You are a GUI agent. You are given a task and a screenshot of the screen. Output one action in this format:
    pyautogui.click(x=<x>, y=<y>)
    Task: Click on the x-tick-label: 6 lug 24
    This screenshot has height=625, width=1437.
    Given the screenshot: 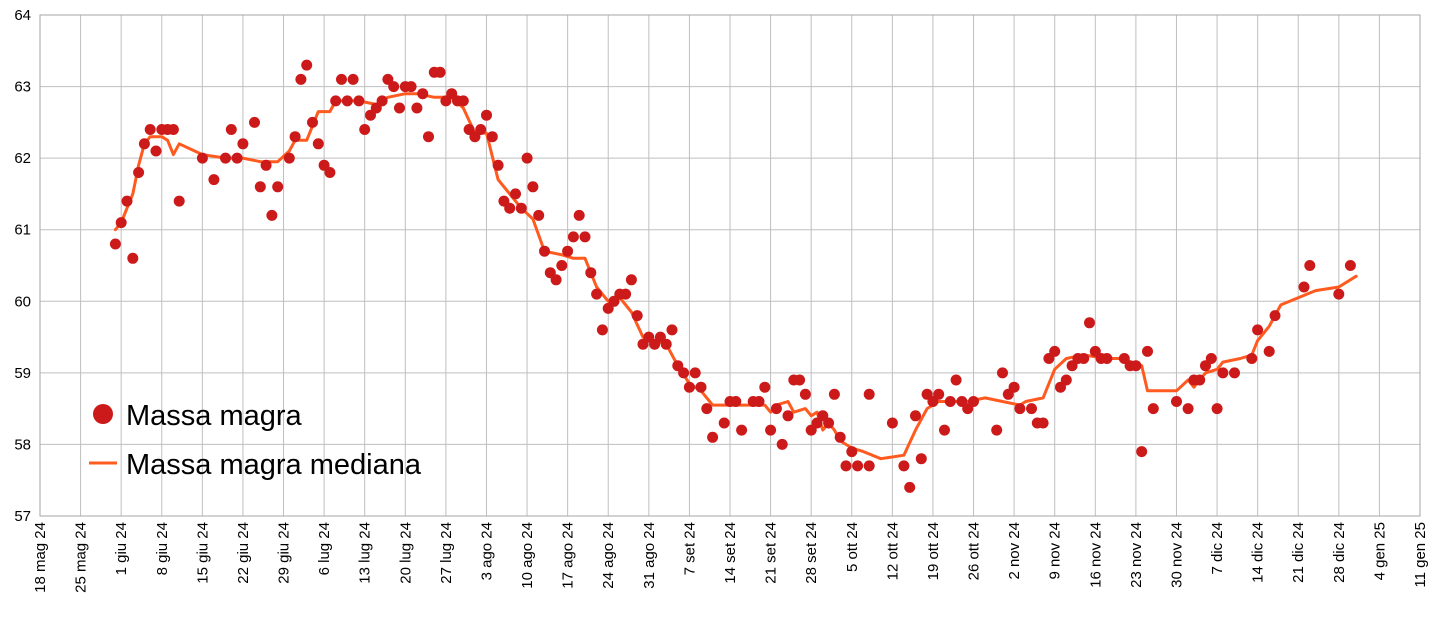 What is the action you would take?
    pyautogui.click(x=324, y=548)
    